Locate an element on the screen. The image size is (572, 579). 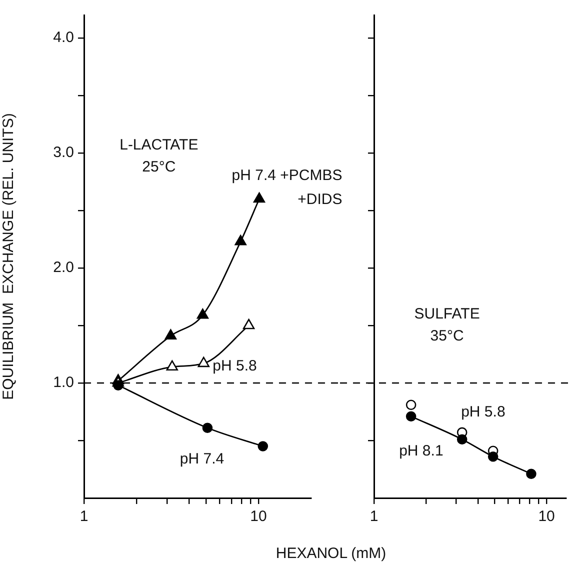
y-tick-label: 1.0 is located at coordinates (63, 383).